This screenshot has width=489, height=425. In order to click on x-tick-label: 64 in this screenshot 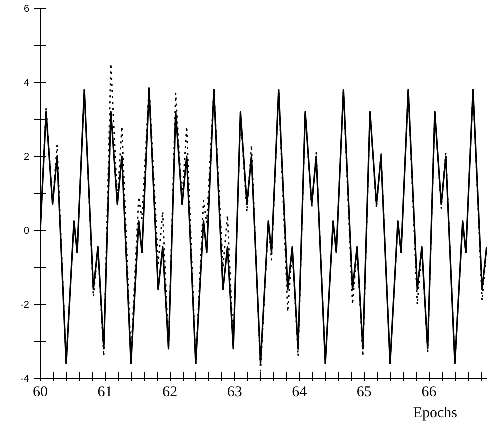, I will do `click(300, 392)`.